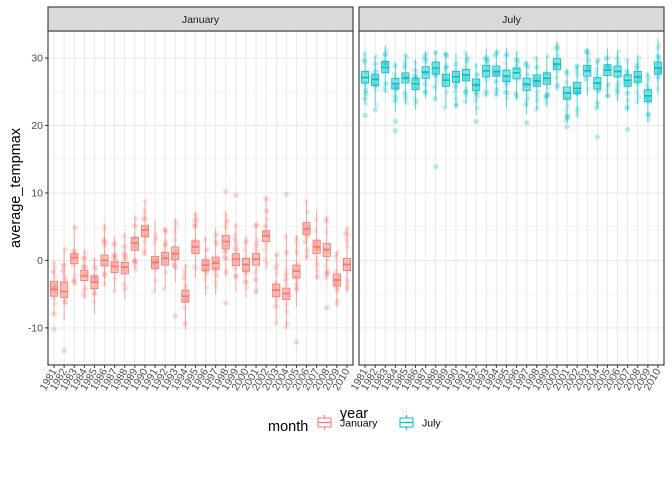  Describe the element at coordinates (496, 73) in the screenshot. I see `box-july-1994` at that location.